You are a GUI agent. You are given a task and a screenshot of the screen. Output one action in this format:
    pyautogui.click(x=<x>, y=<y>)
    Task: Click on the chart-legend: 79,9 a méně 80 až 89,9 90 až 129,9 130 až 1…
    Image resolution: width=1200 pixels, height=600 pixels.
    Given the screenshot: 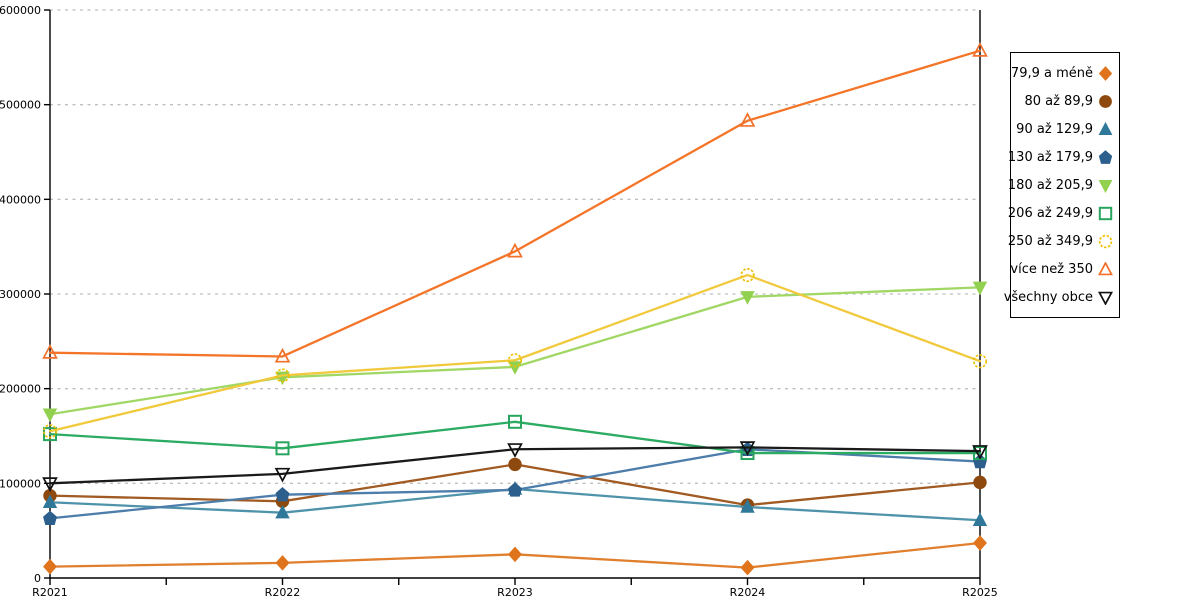 What is the action you would take?
    pyautogui.click(x=1062, y=185)
    